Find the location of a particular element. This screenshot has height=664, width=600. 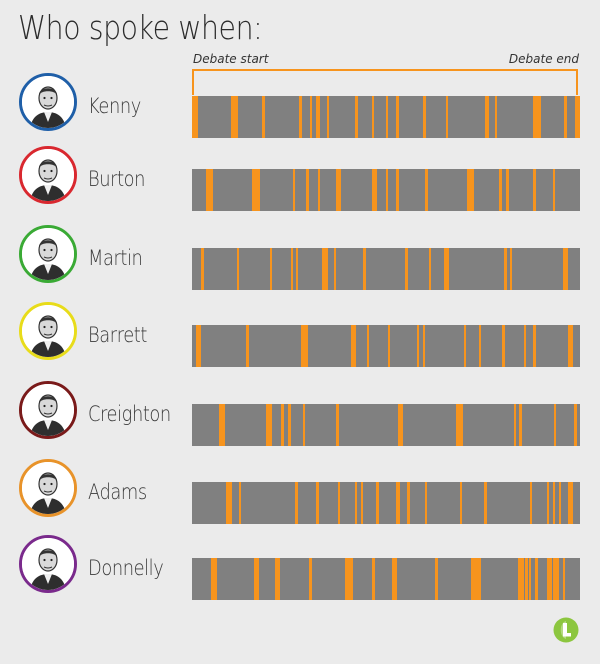

debate-end-label: Debate end is located at coordinates (543, 59).